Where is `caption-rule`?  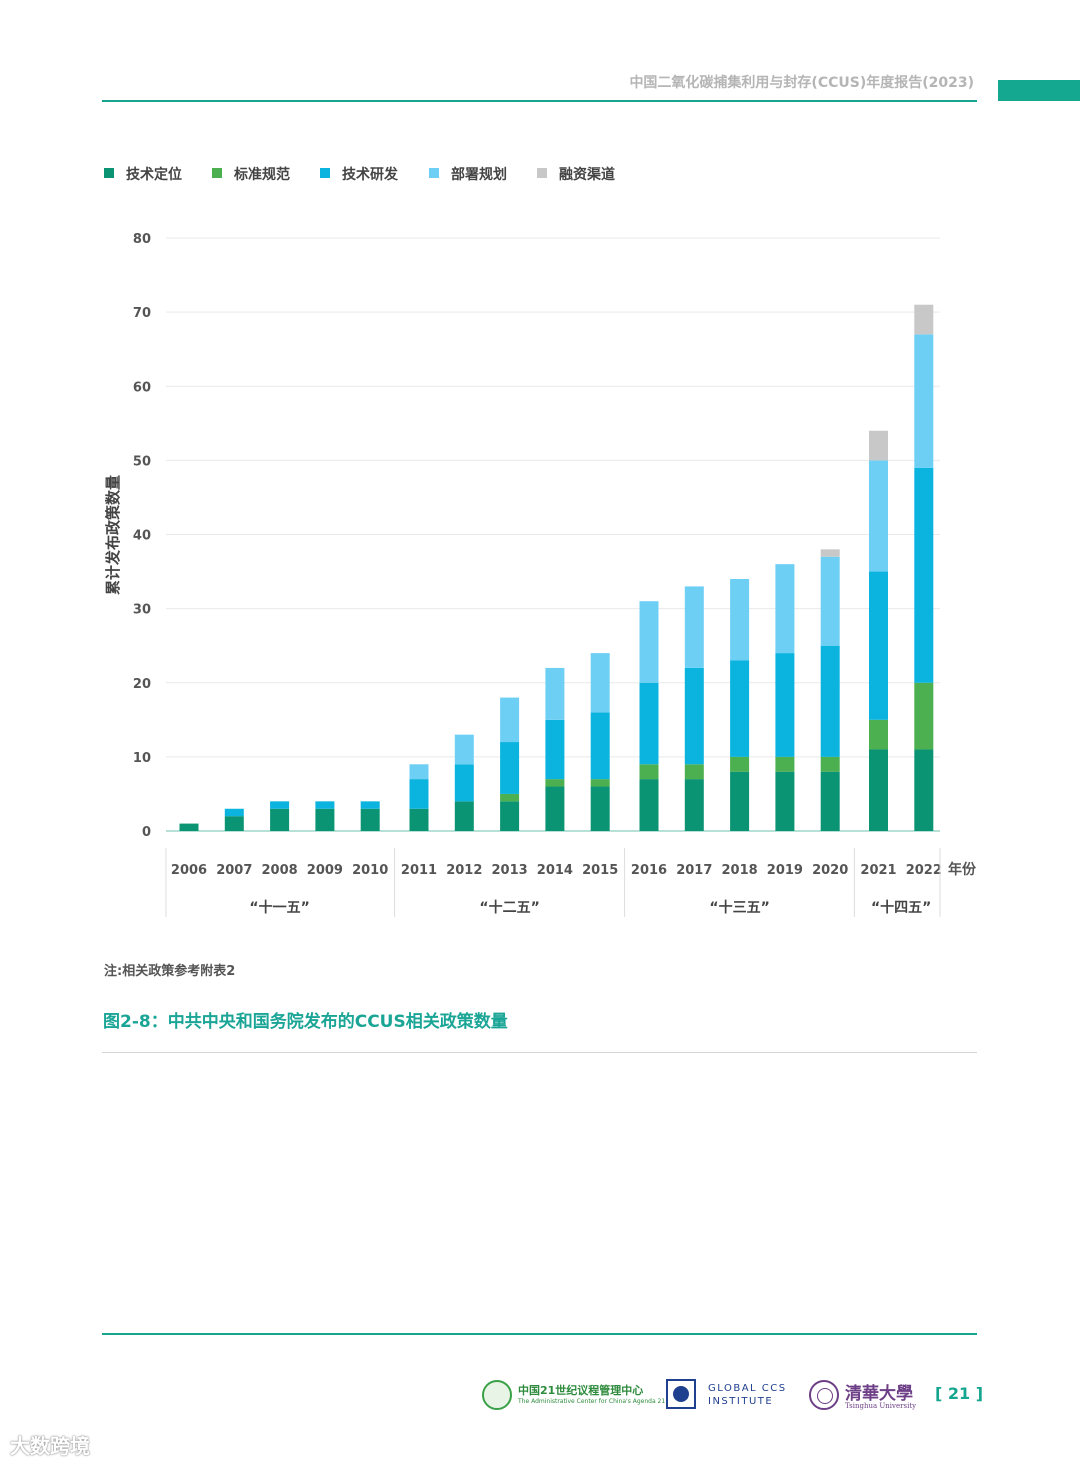 caption-rule is located at coordinates (539, 1052).